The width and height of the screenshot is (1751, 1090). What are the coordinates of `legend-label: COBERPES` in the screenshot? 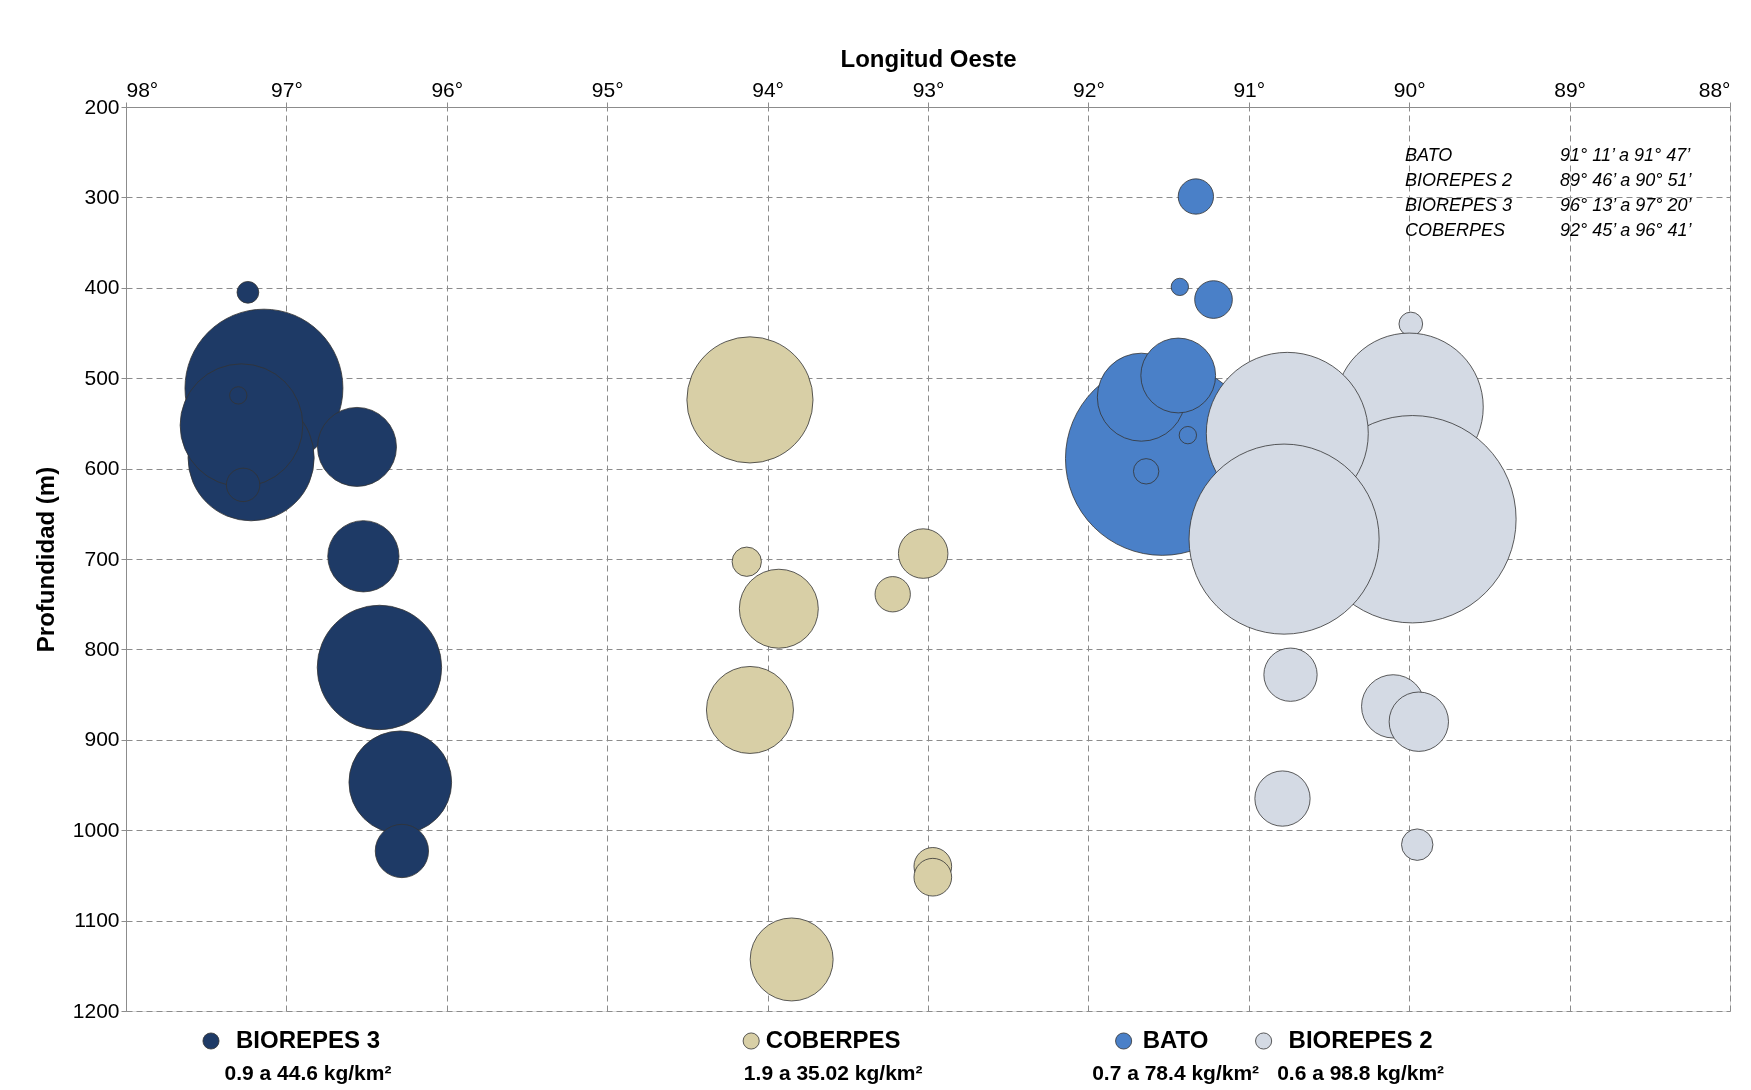 It's located at (833, 1039).